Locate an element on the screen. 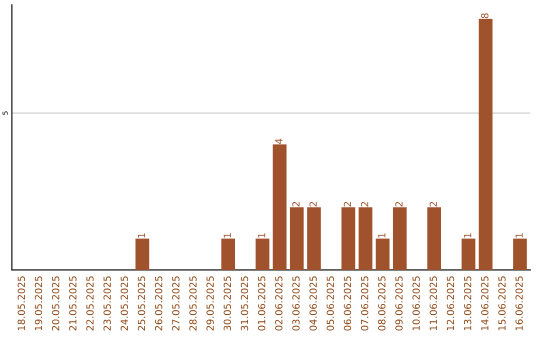 Image resolution: width=540 pixels, height=340 pixels. x-tick-label: 11.06.2025 is located at coordinates (433, 303).